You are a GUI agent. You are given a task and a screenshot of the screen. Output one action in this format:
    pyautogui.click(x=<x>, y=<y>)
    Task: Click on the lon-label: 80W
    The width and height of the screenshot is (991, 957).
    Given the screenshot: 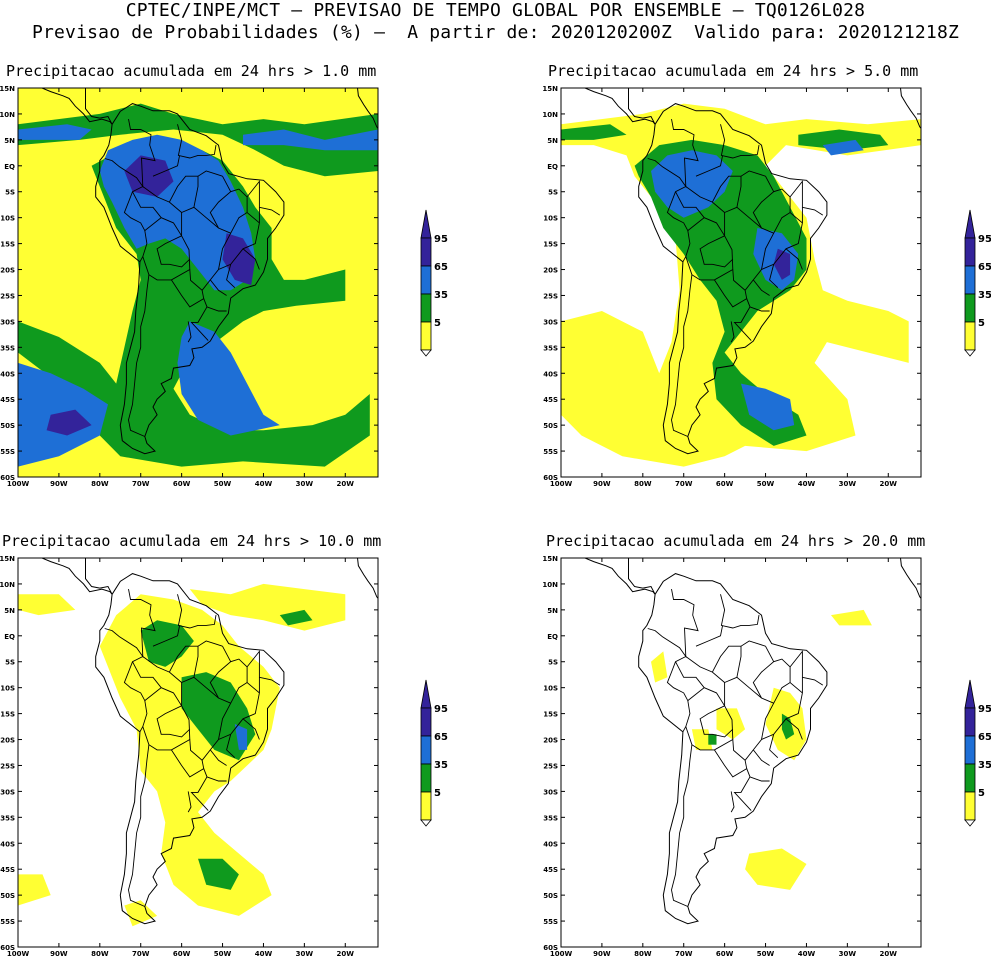 What is the action you would take?
    pyautogui.click(x=100, y=953)
    